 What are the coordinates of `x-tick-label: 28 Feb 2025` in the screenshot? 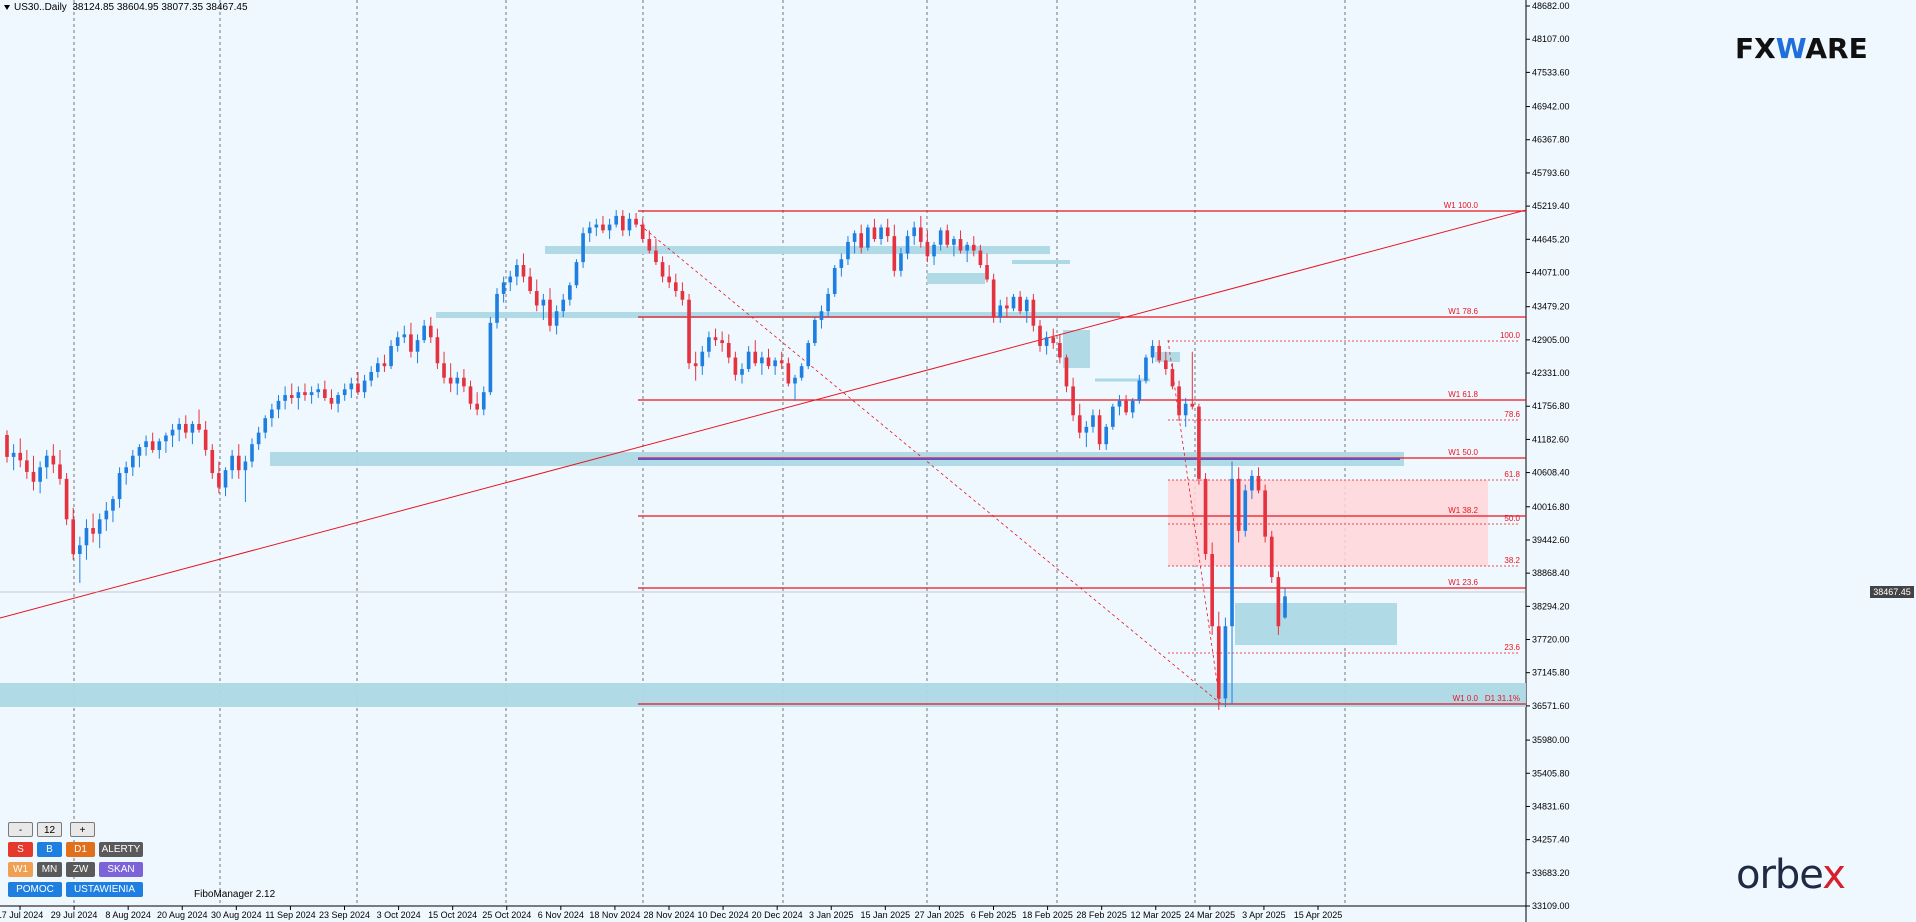 It's located at (1101, 915).